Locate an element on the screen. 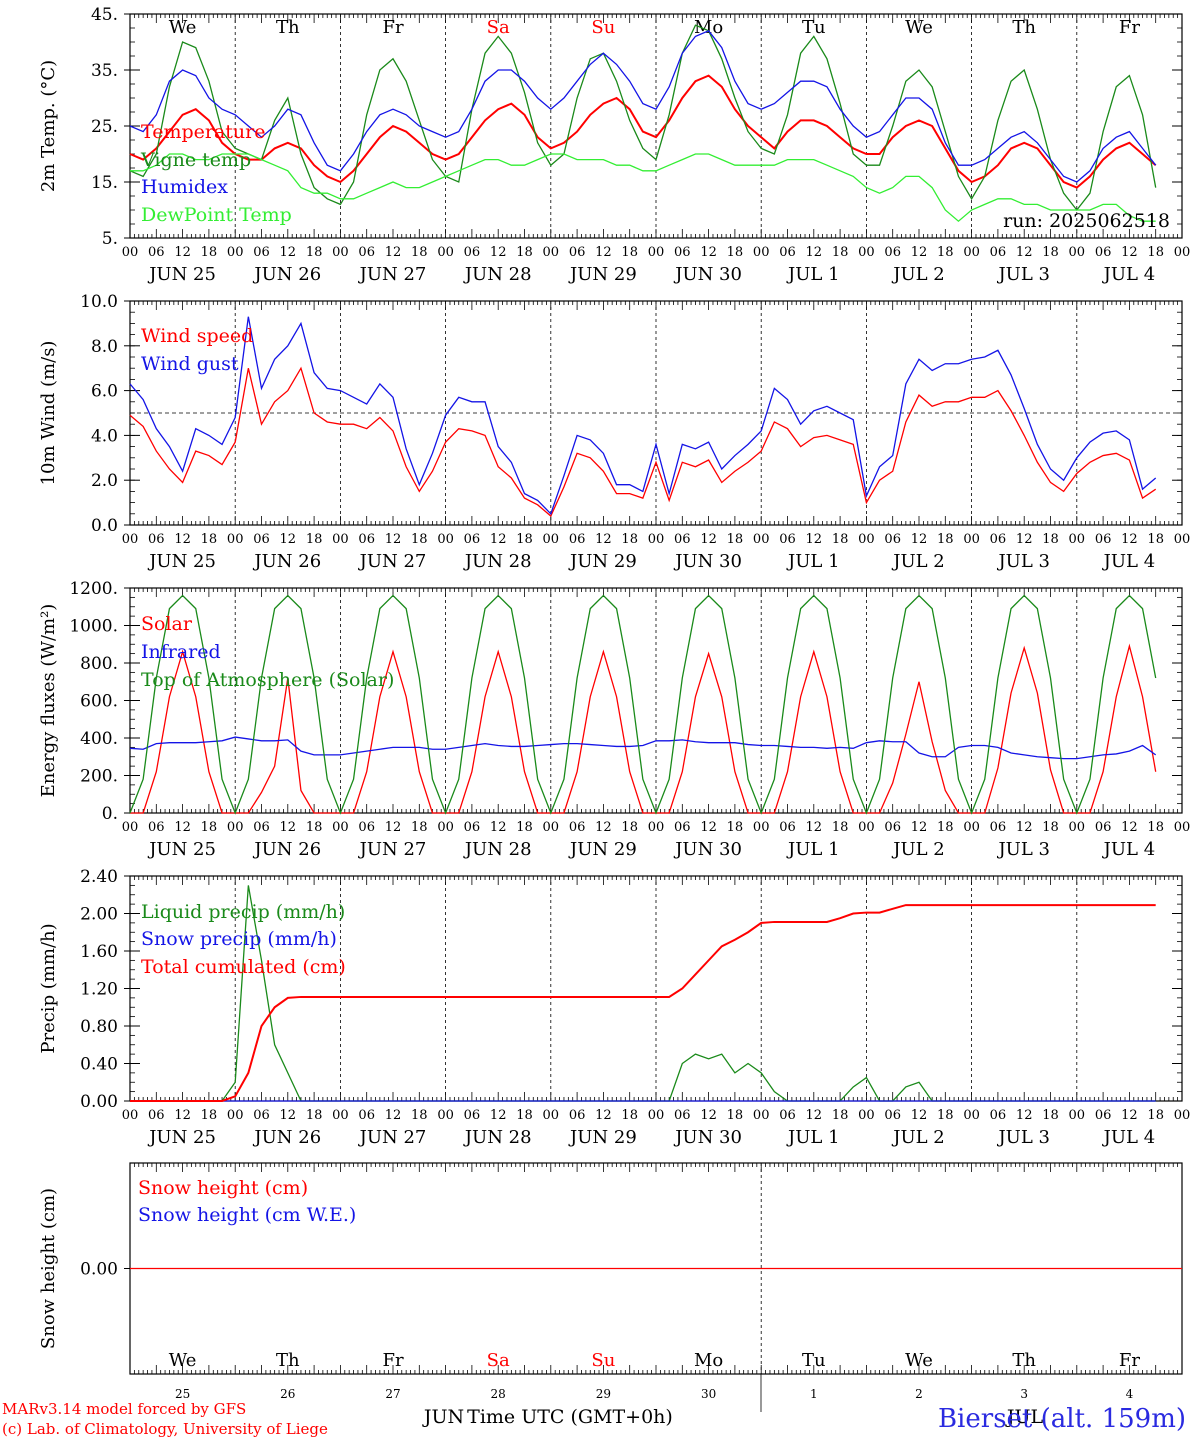 This screenshot has height=1440, width=1194. y-tick-label: 0. is located at coordinates (110, 814).